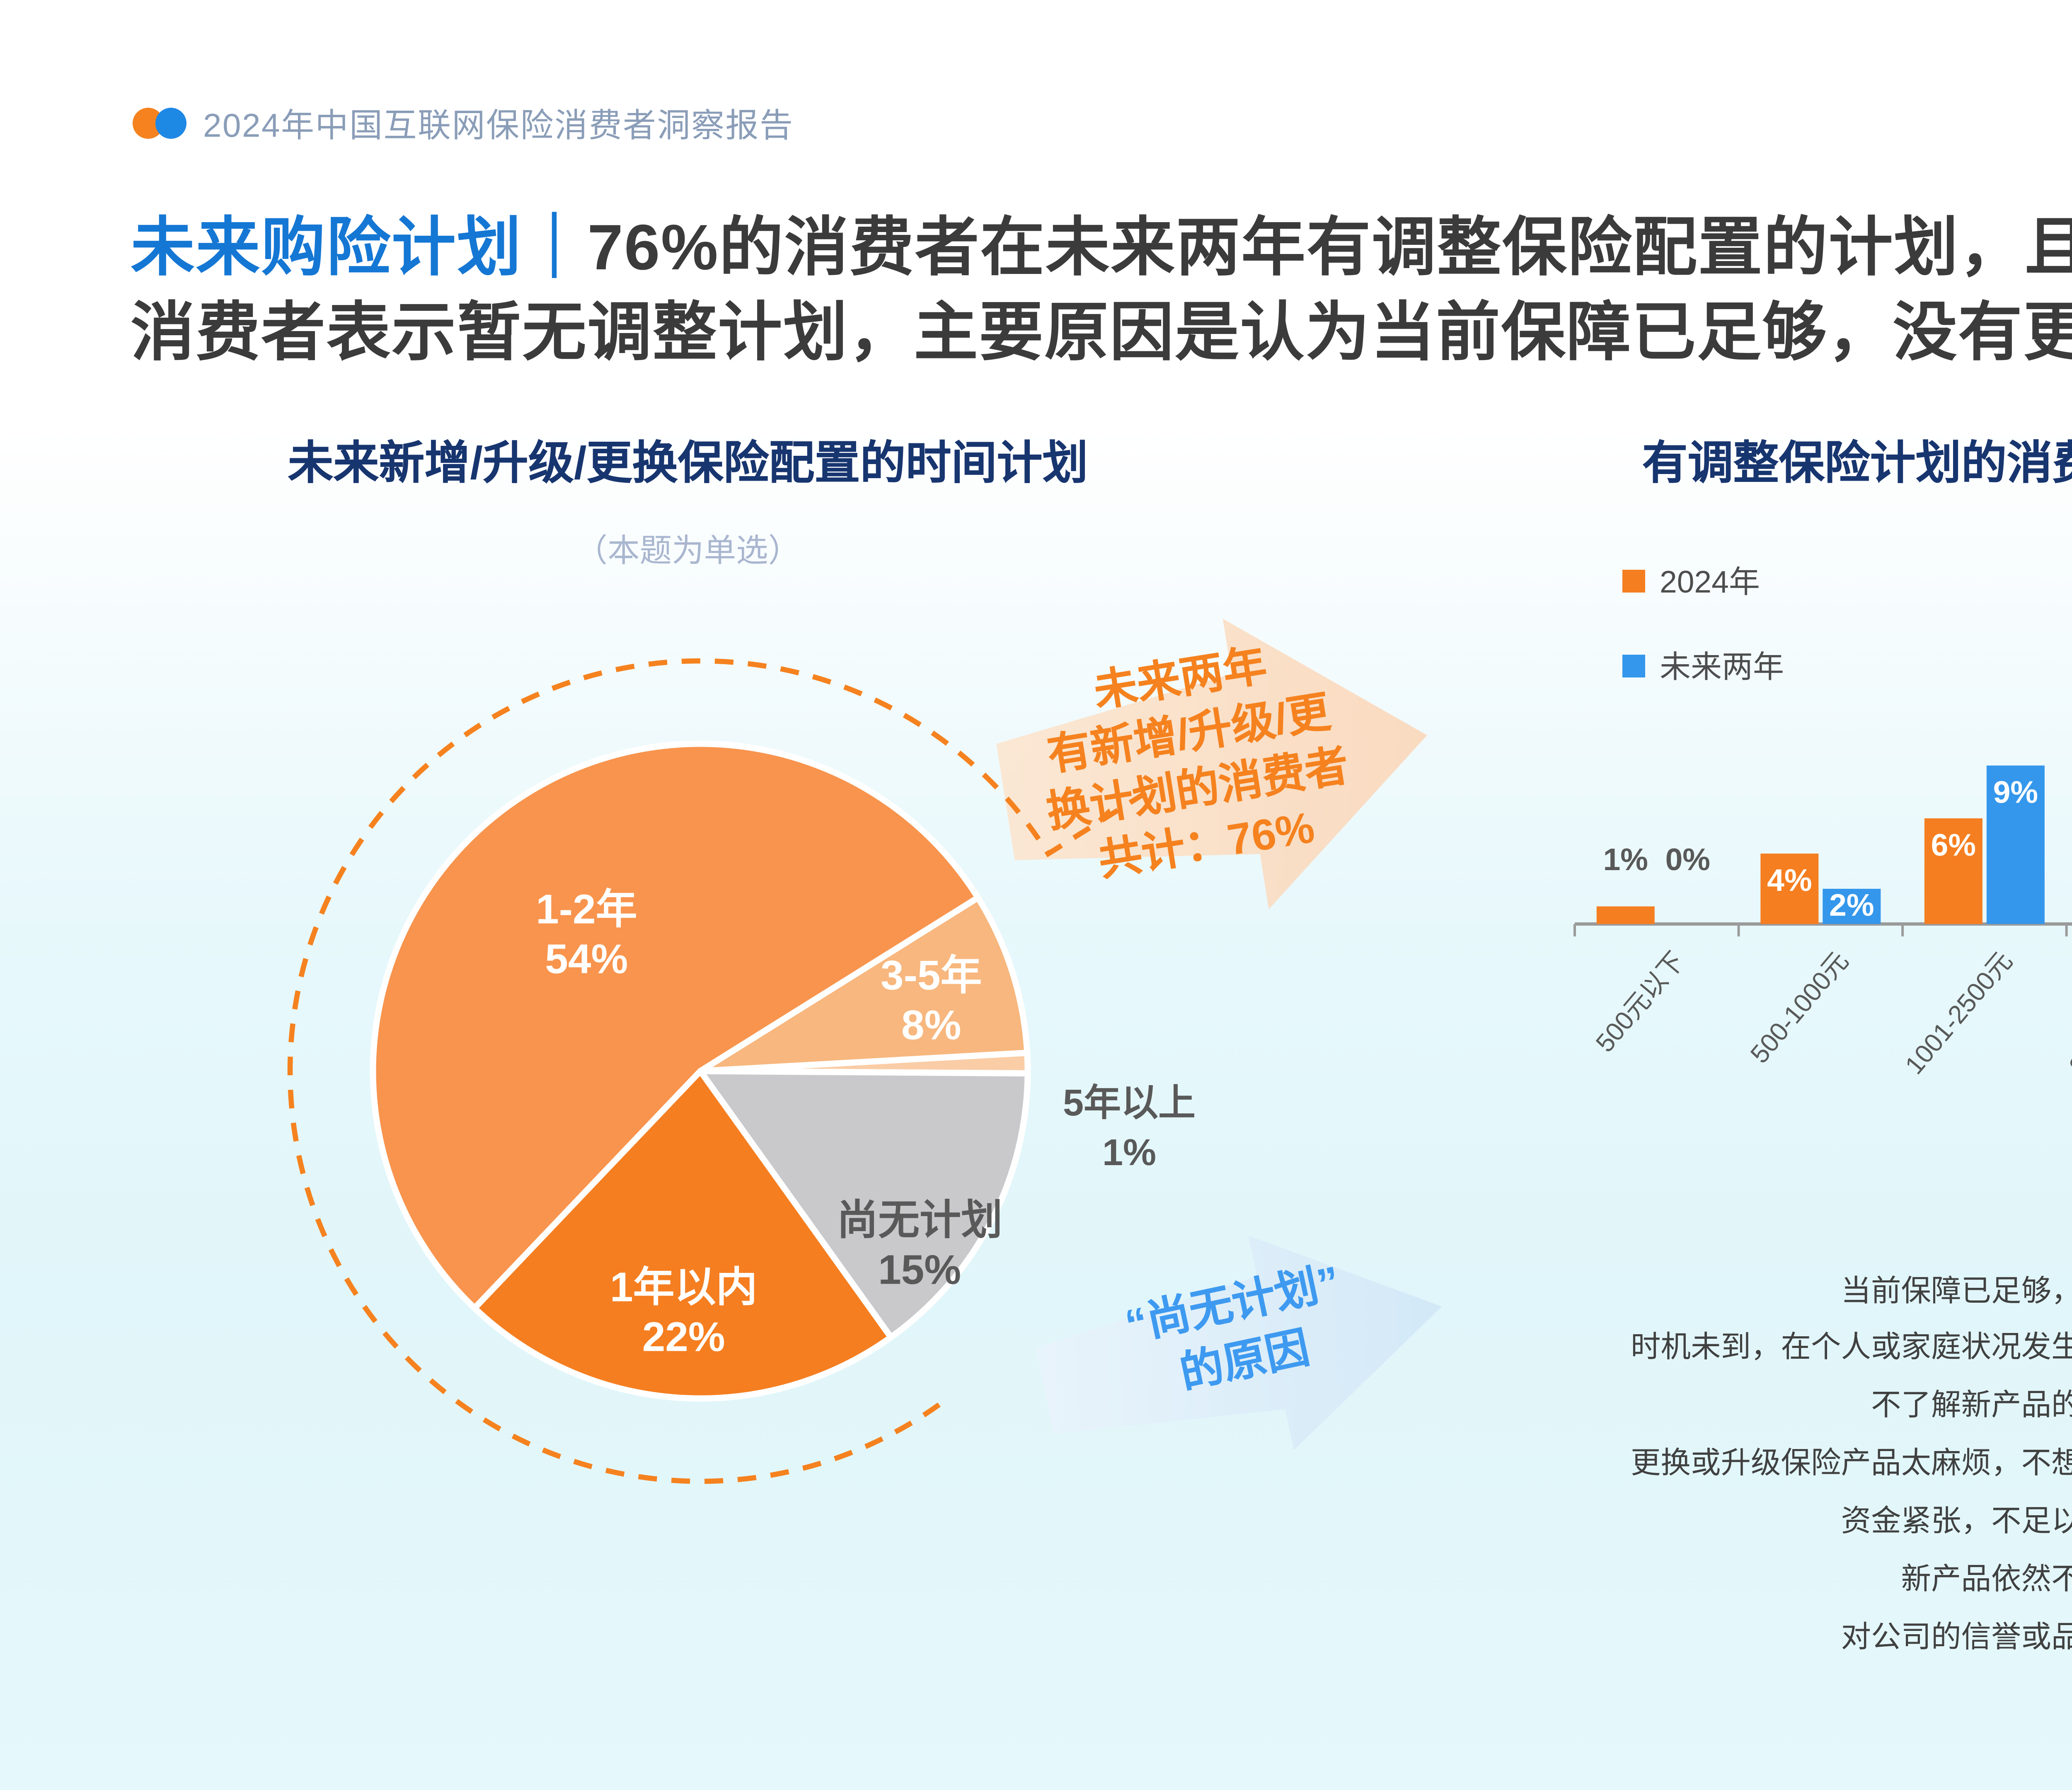  What do you see at coordinates (688, 463) in the screenshot?
I see `pie-chart-title: 未来新增/升级/更换保险配置的时间计划` at bounding box center [688, 463].